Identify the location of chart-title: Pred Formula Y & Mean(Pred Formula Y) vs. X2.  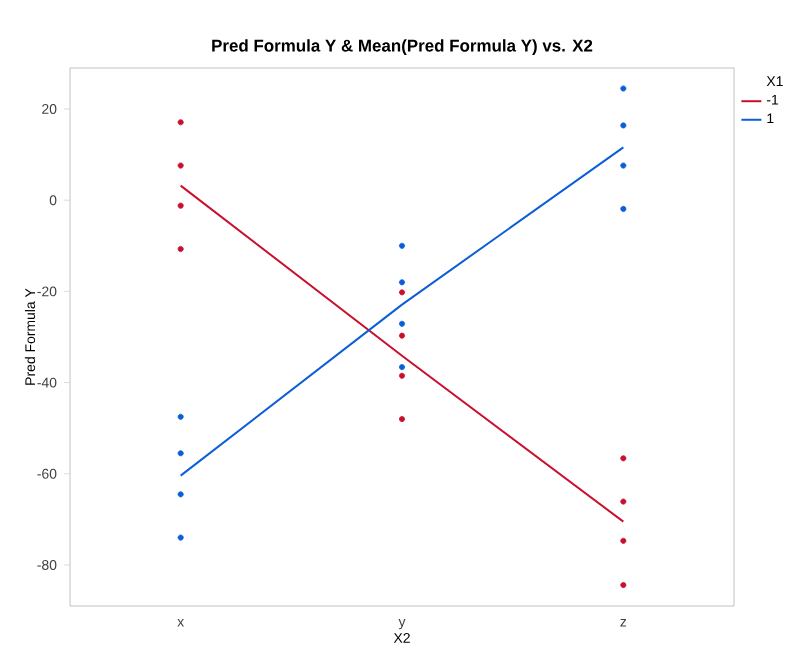
(402, 47).